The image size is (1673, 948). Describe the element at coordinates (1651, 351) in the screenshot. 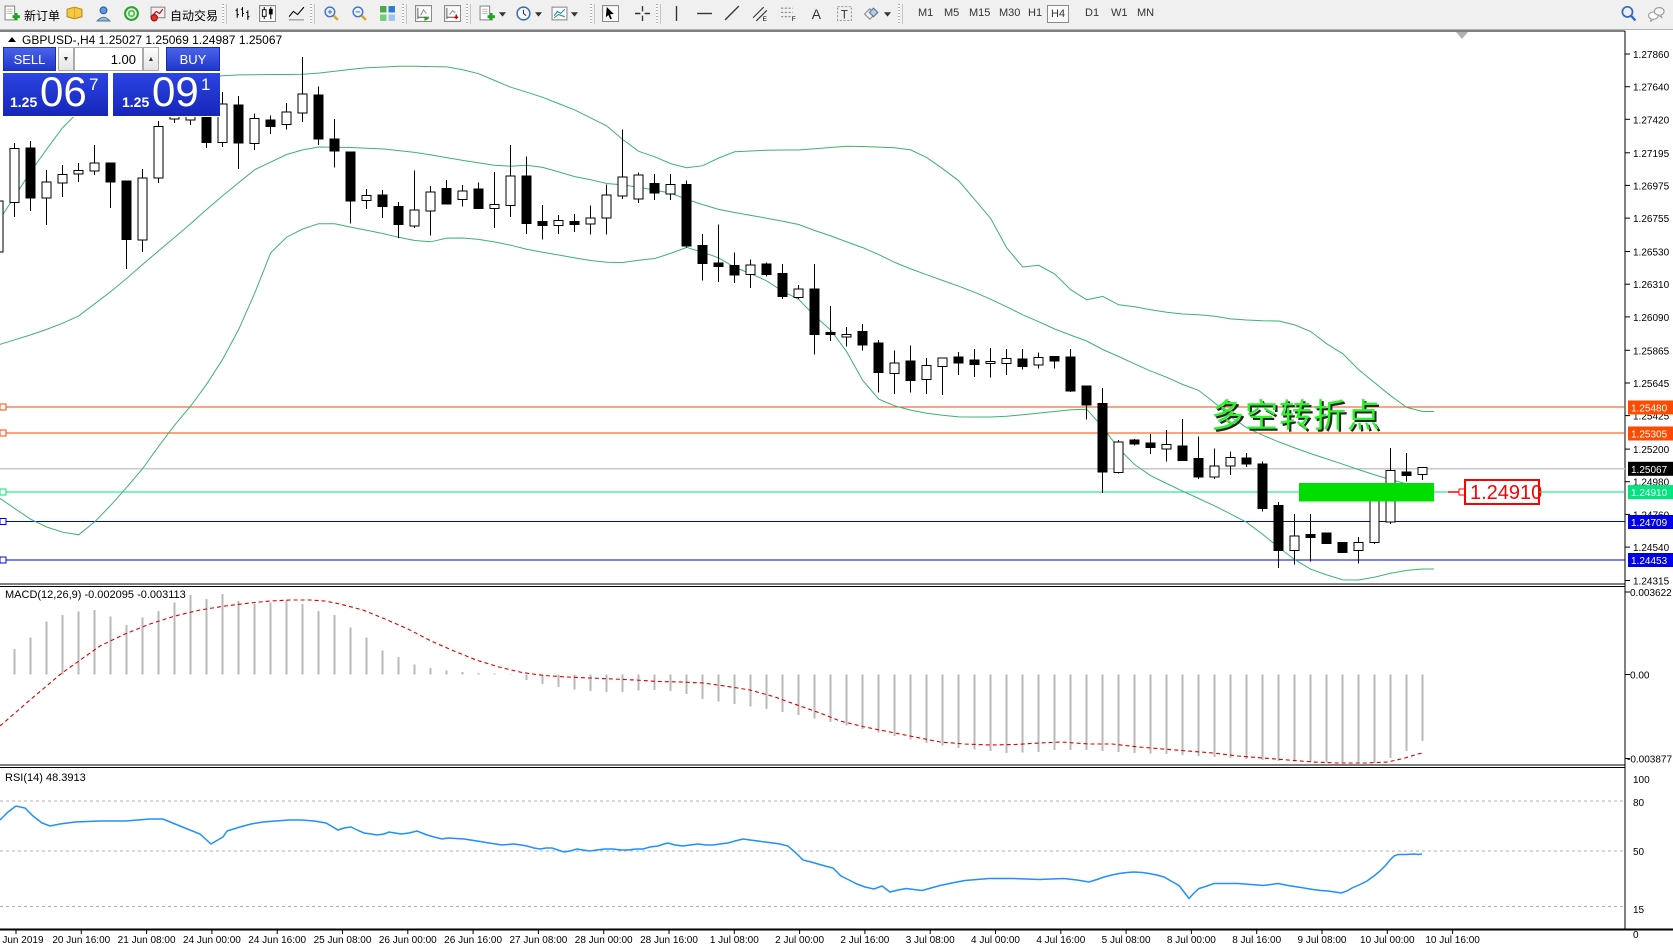

I see `svg-text: 1.25865` at that location.